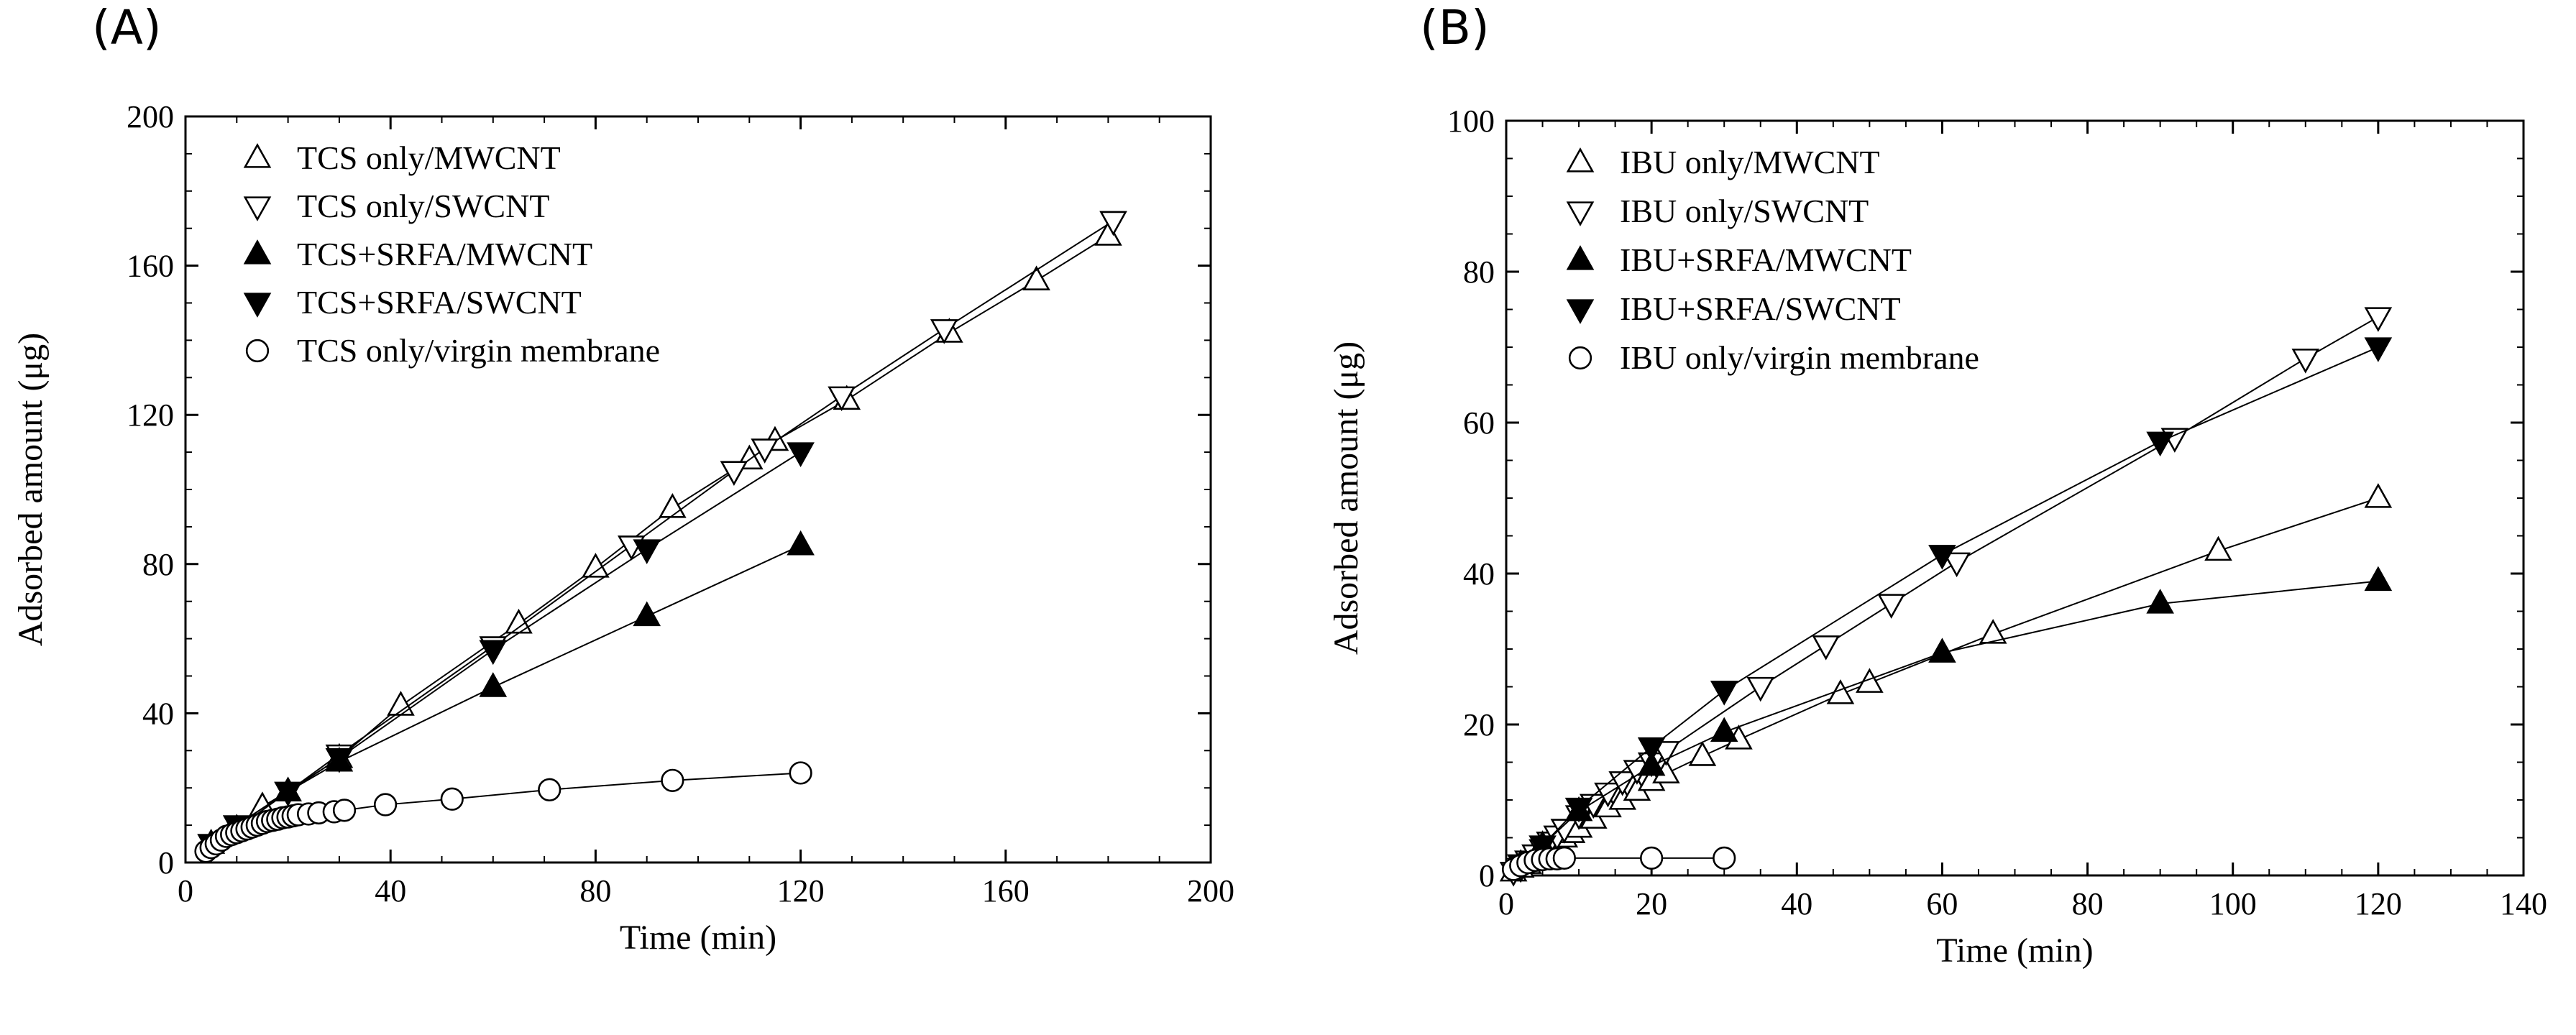 Image resolution: width=2576 pixels, height=1035 pixels. What do you see at coordinates (423, 206) in the screenshot?
I see `legend-label: TCS only/SWCNT` at bounding box center [423, 206].